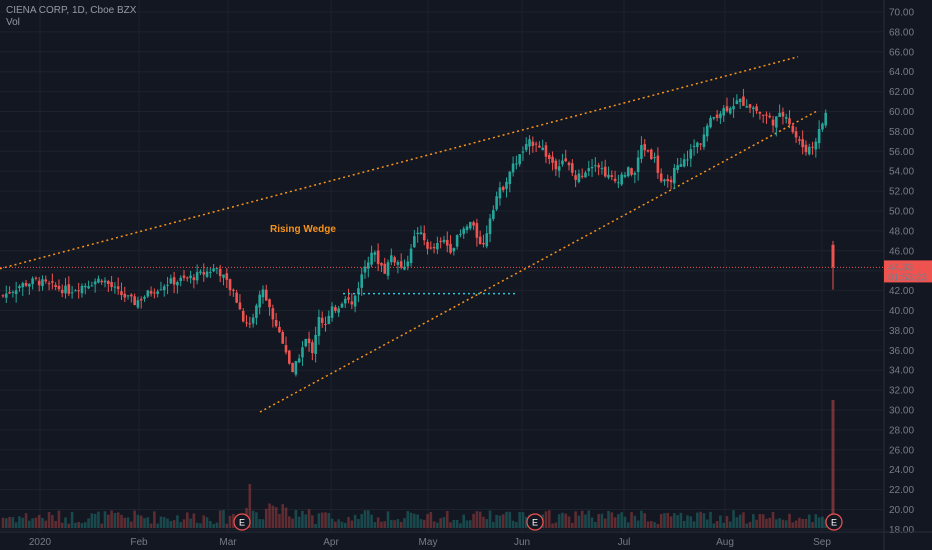  What do you see at coordinates (901, 490) in the screenshot?
I see `price-tick-label: 22.00` at bounding box center [901, 490].